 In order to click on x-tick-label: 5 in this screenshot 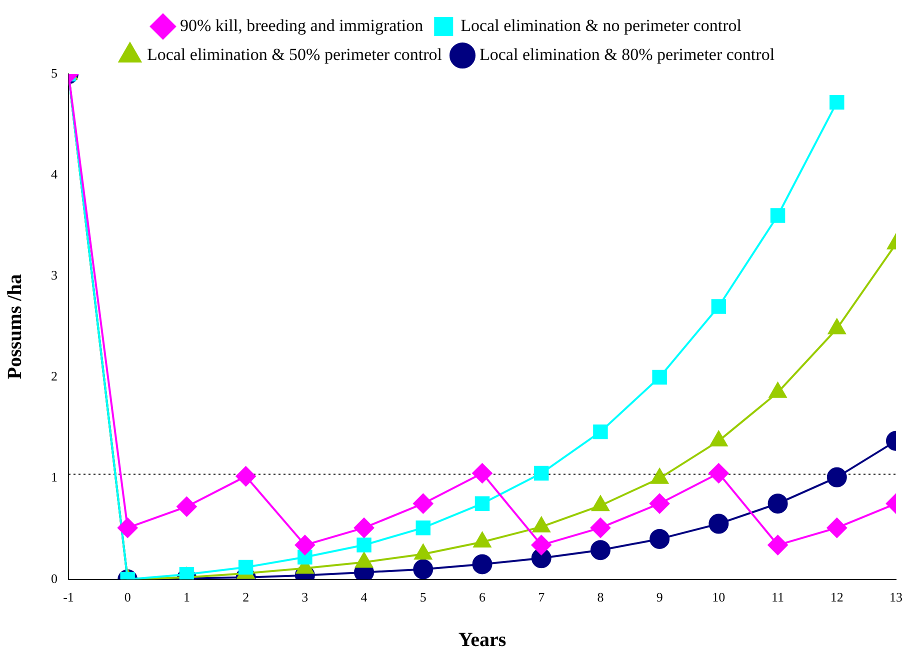, I will do `click(423, 597)`.